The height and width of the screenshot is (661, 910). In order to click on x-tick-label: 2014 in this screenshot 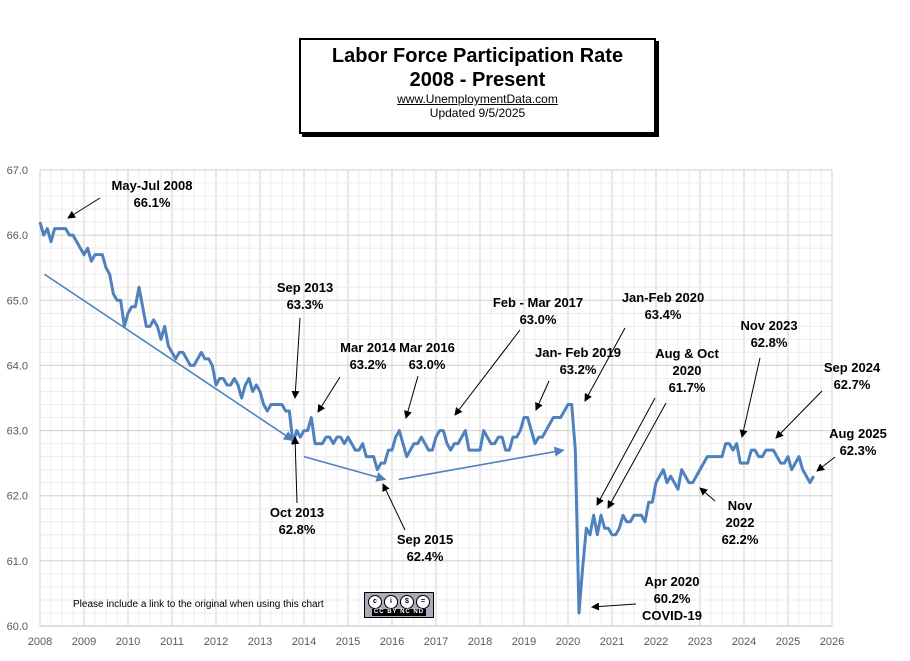, I will do `click(304, 642)`.